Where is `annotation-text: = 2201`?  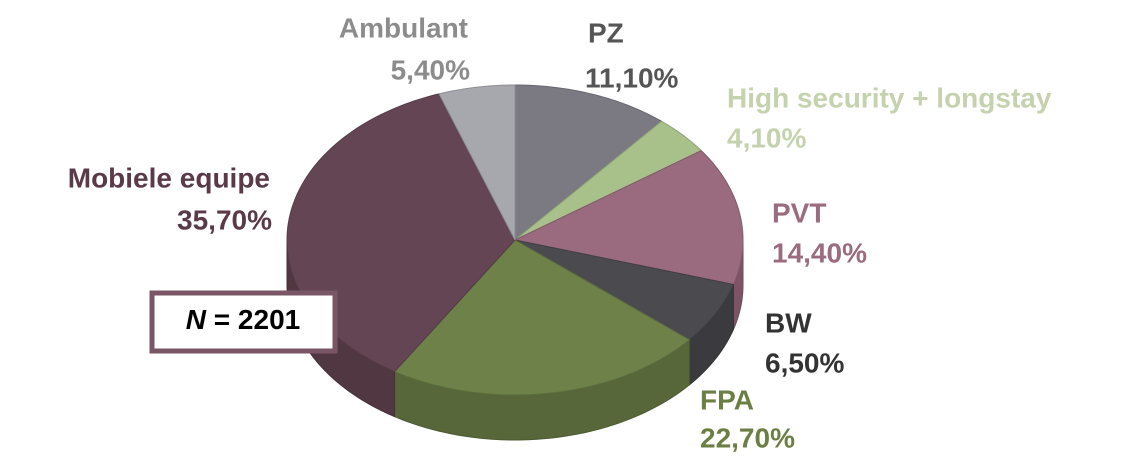 annotation-text: = 2201 is located at coordinates (257, 319).